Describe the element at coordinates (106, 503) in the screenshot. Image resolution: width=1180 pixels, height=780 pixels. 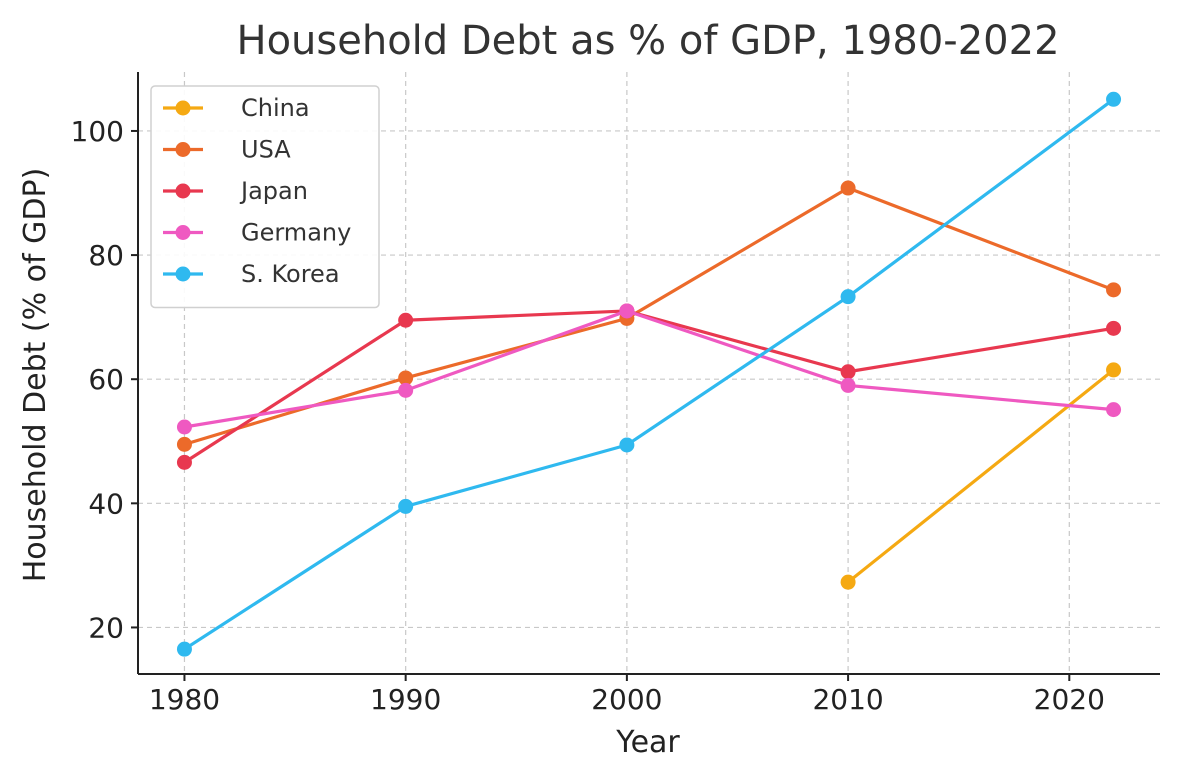
I see `y-tick-label: 40` at that location.